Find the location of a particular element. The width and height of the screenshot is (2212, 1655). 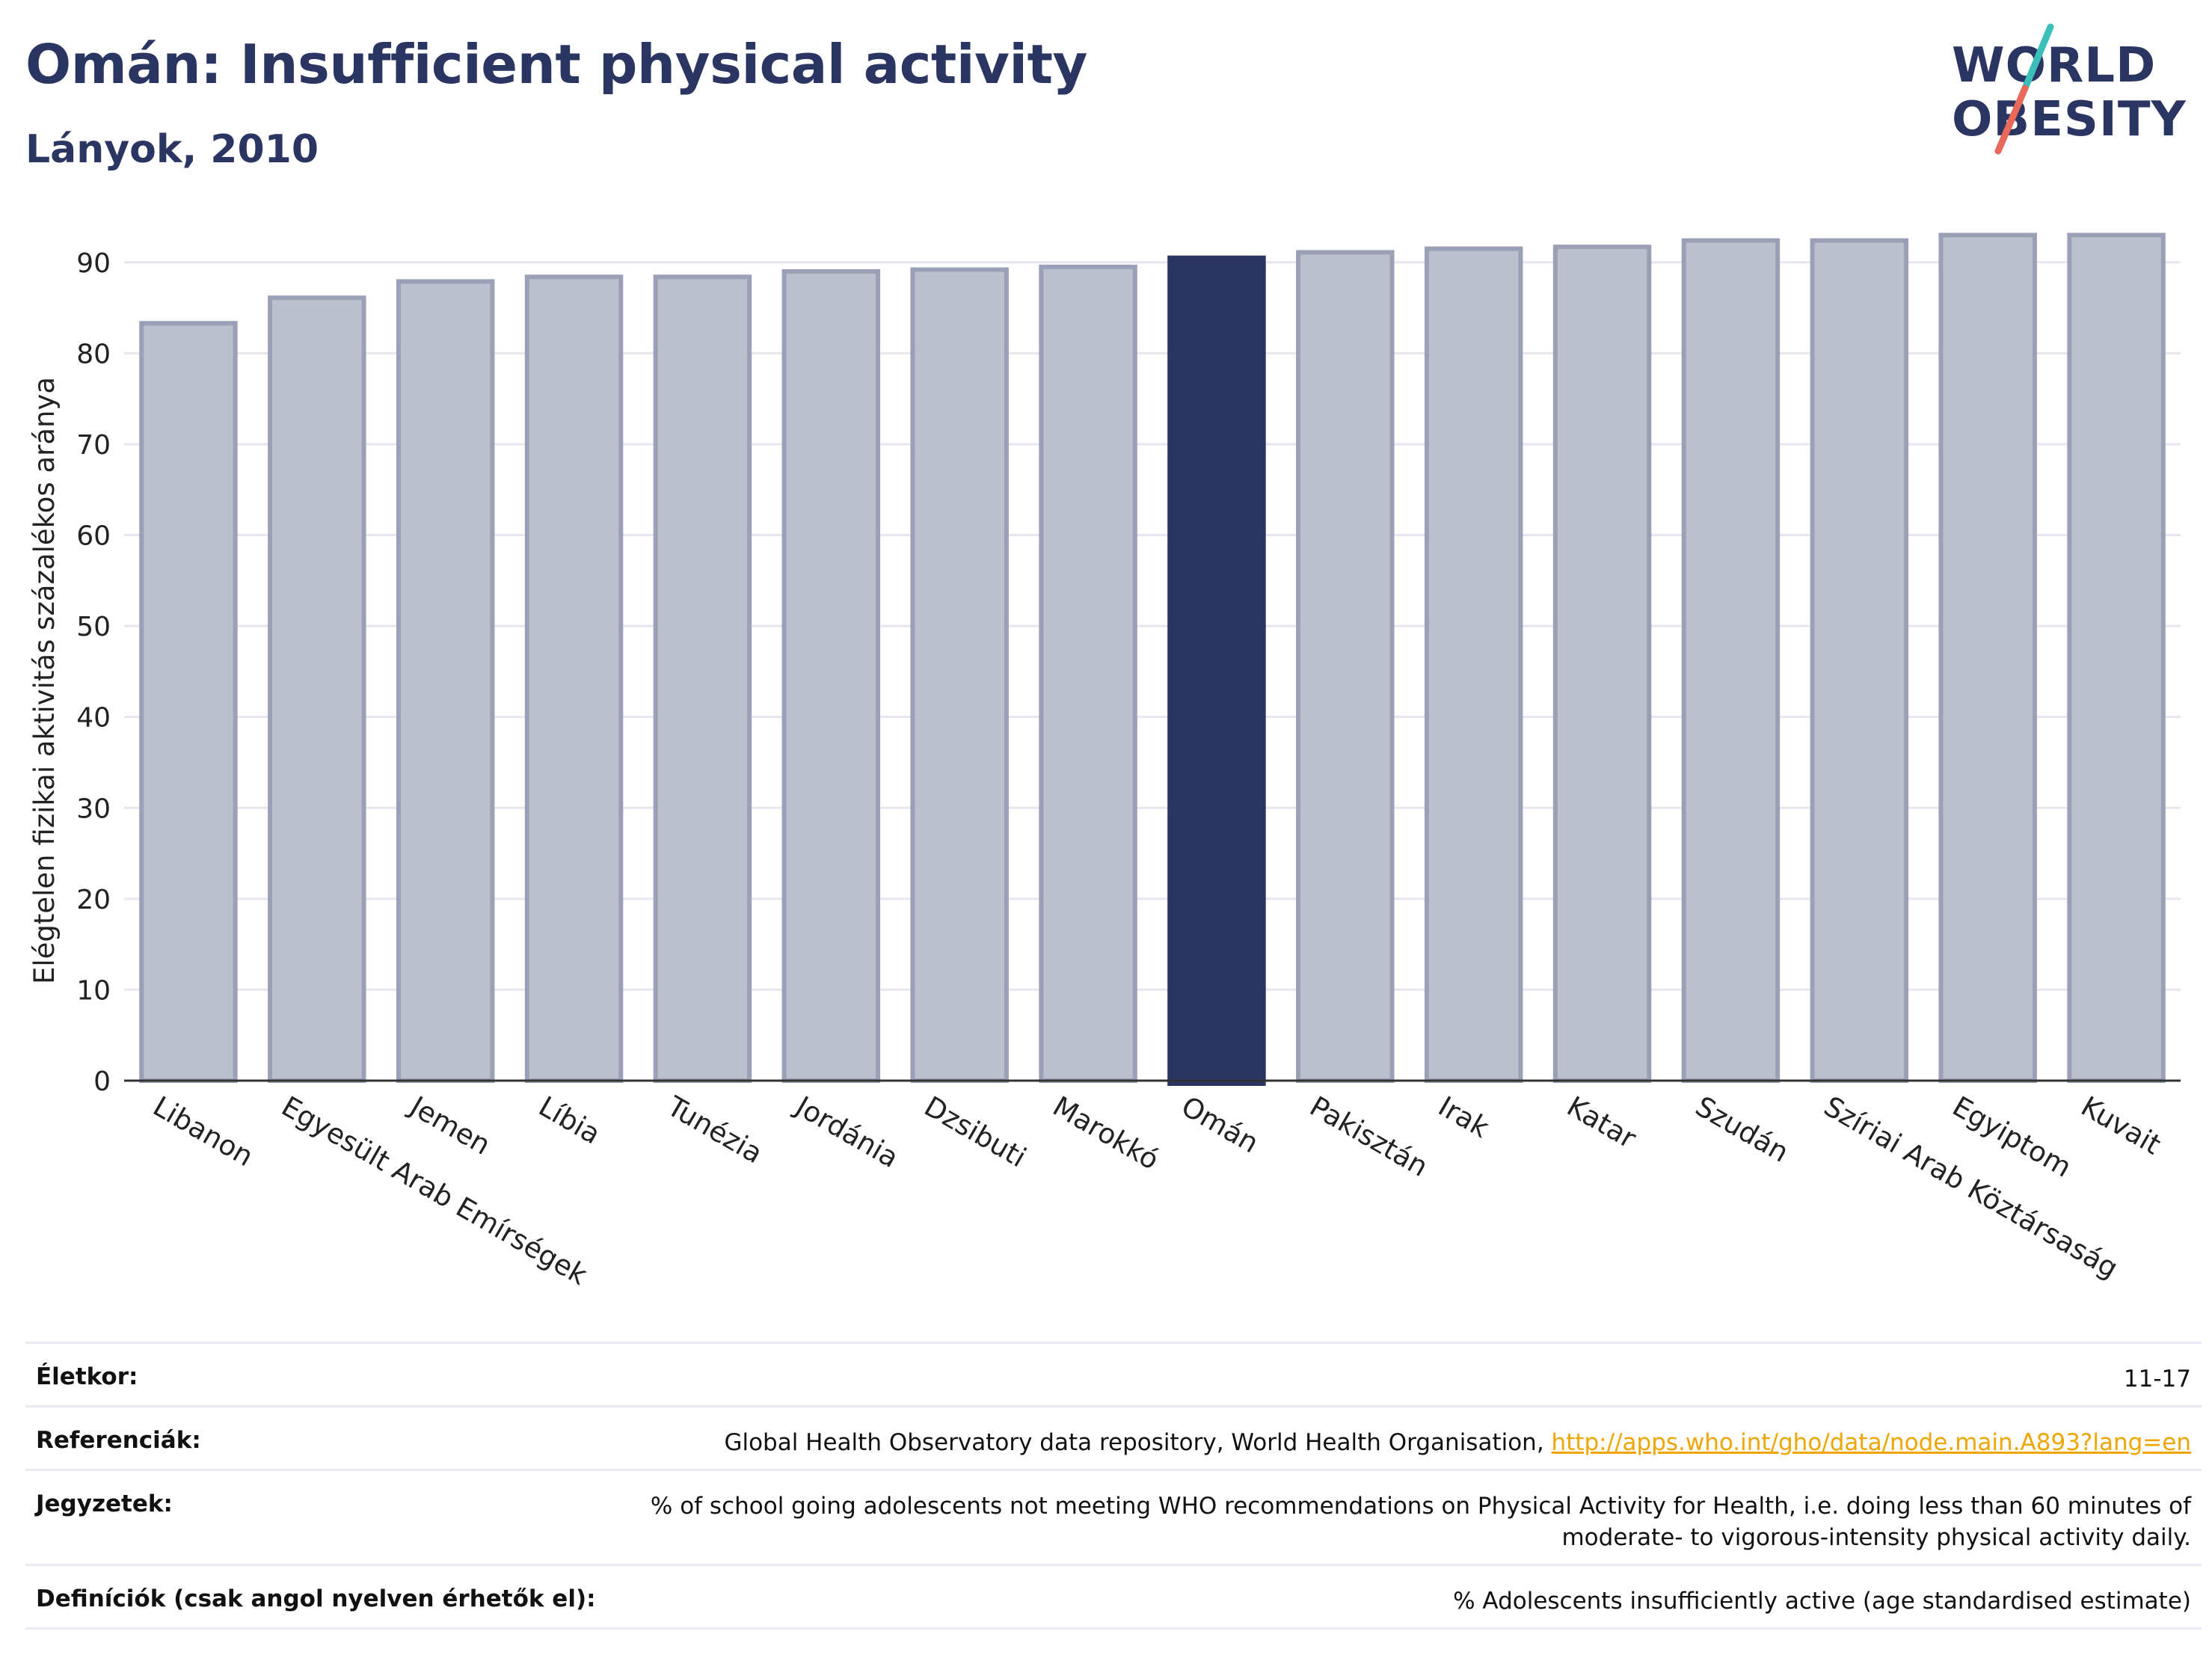

y-tick-label: 70 is located at coordinates (93, 445).